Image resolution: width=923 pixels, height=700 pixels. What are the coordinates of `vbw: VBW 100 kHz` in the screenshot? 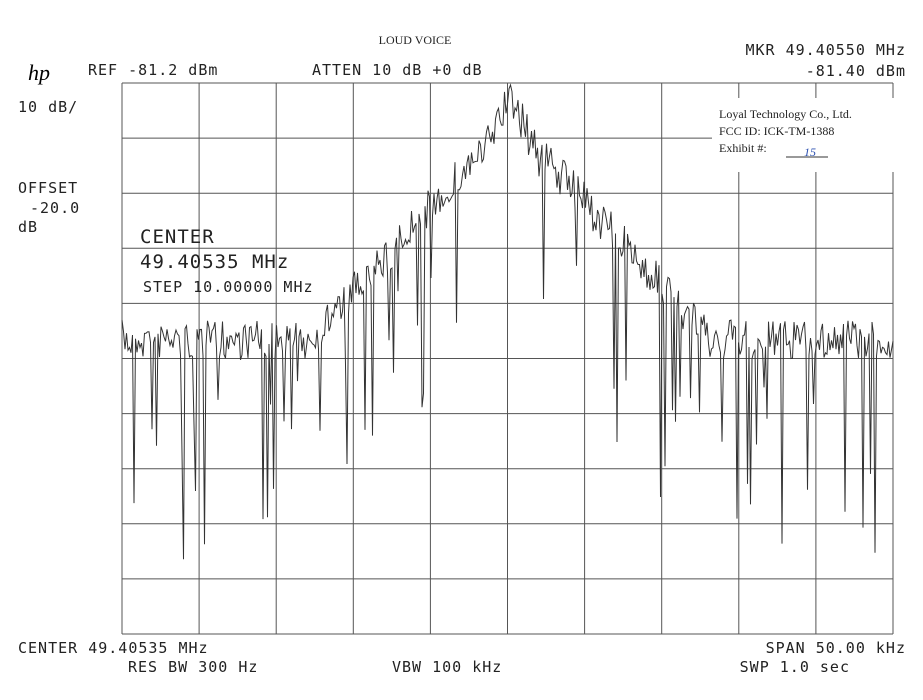 It's located at (447, 667).